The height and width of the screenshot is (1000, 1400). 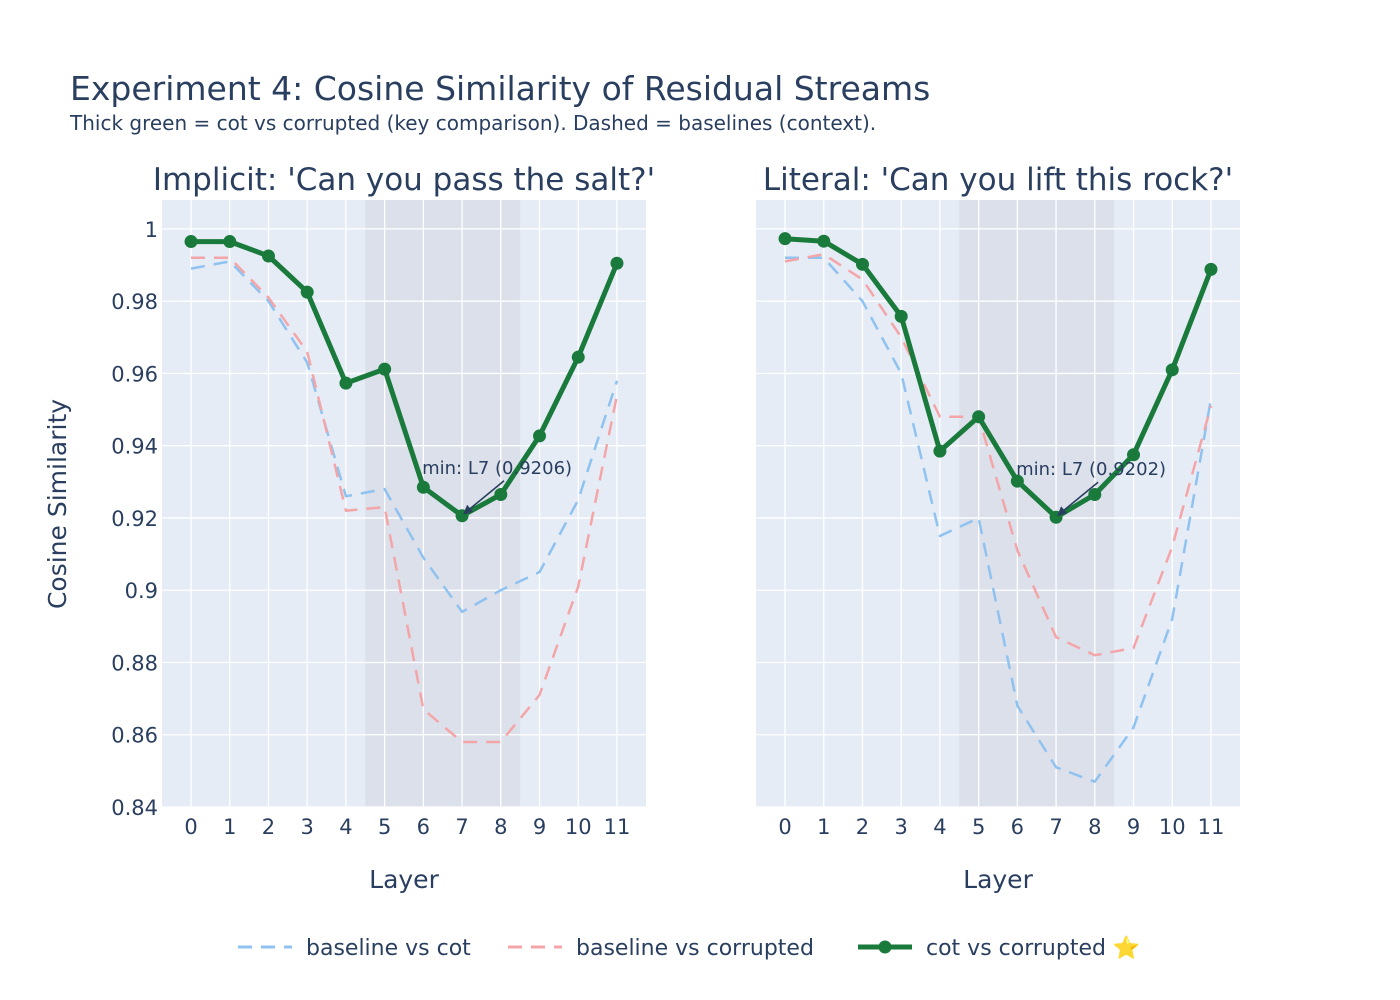 What do you see at coordinates (695, 948) in the screenshot?
I see `legend-label-baseline-vs-corrupted: baseline vs corrupted` at bounding box center [695, 948].